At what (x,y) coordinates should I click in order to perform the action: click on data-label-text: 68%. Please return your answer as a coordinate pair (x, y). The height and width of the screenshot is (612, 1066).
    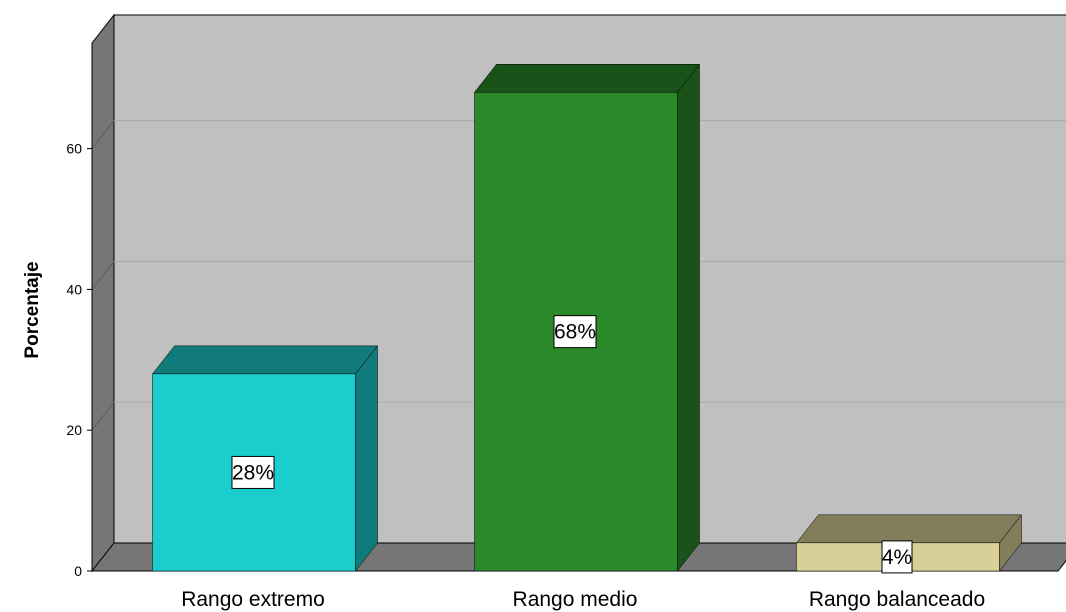
    Looking at the image, I should click on (575, 332).